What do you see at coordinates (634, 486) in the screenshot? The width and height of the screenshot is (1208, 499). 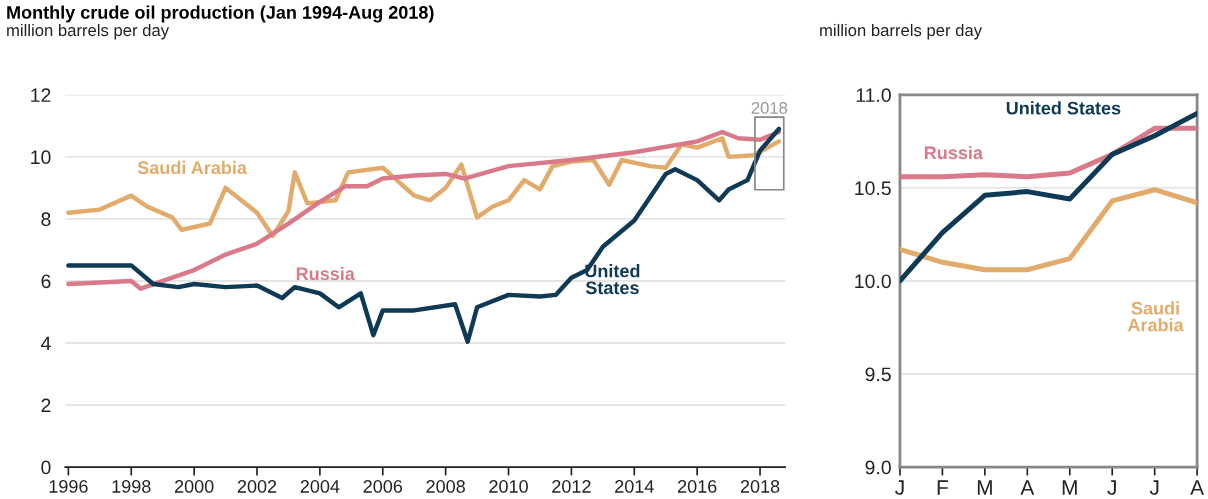 I see `x-tick-label: 2014` at bounding box center [634, 486].